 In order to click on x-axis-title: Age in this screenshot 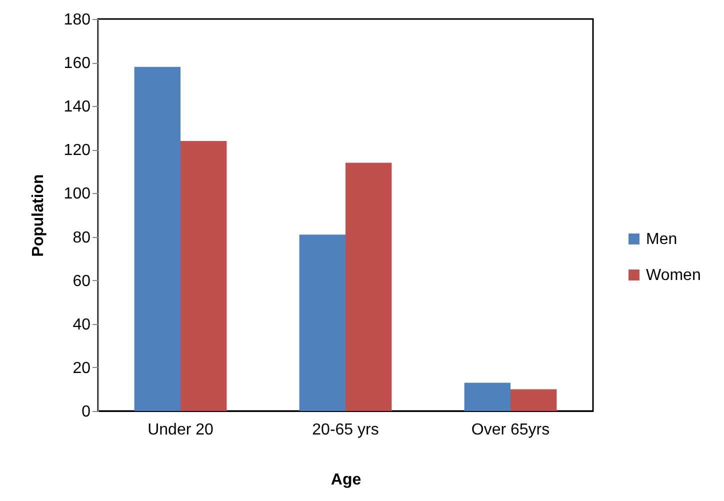, I will do `click(346, 480)`.